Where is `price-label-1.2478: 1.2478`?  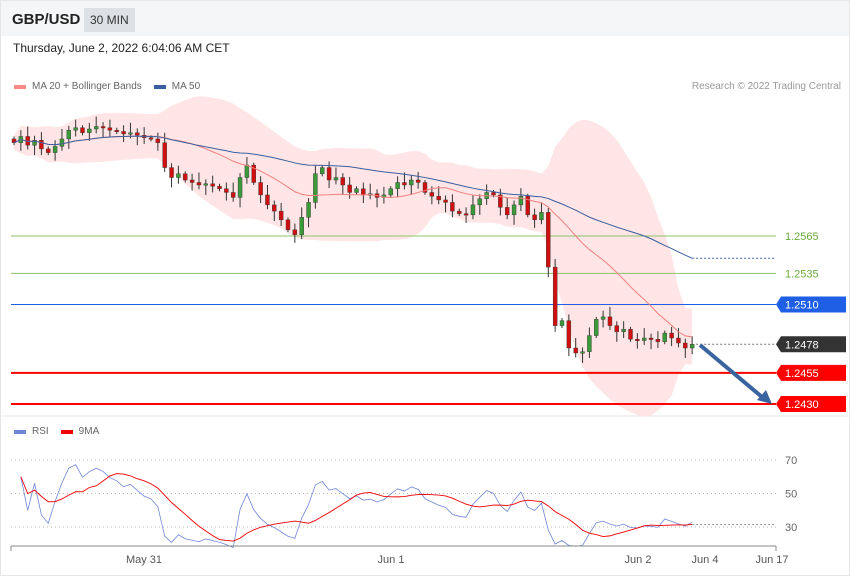
price-label-1.2478: 1.2478 is located at coordinates (802, 345).